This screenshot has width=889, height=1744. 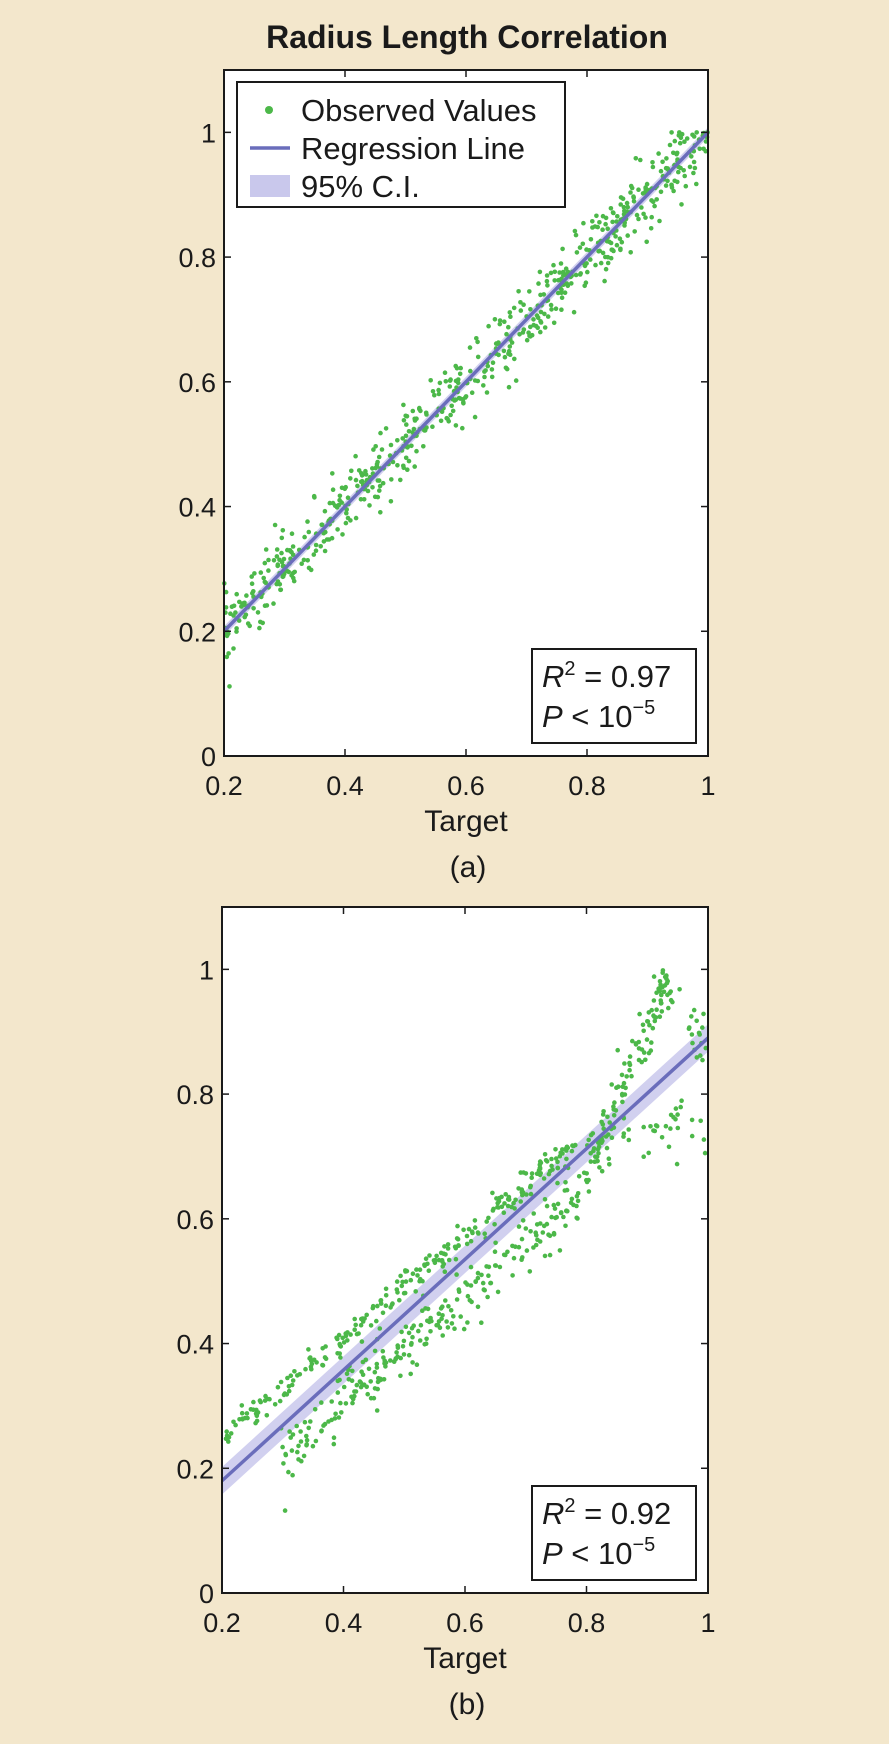 I want to click on r-squared-text: R2 = 0.97, so click(x=606, y=676).